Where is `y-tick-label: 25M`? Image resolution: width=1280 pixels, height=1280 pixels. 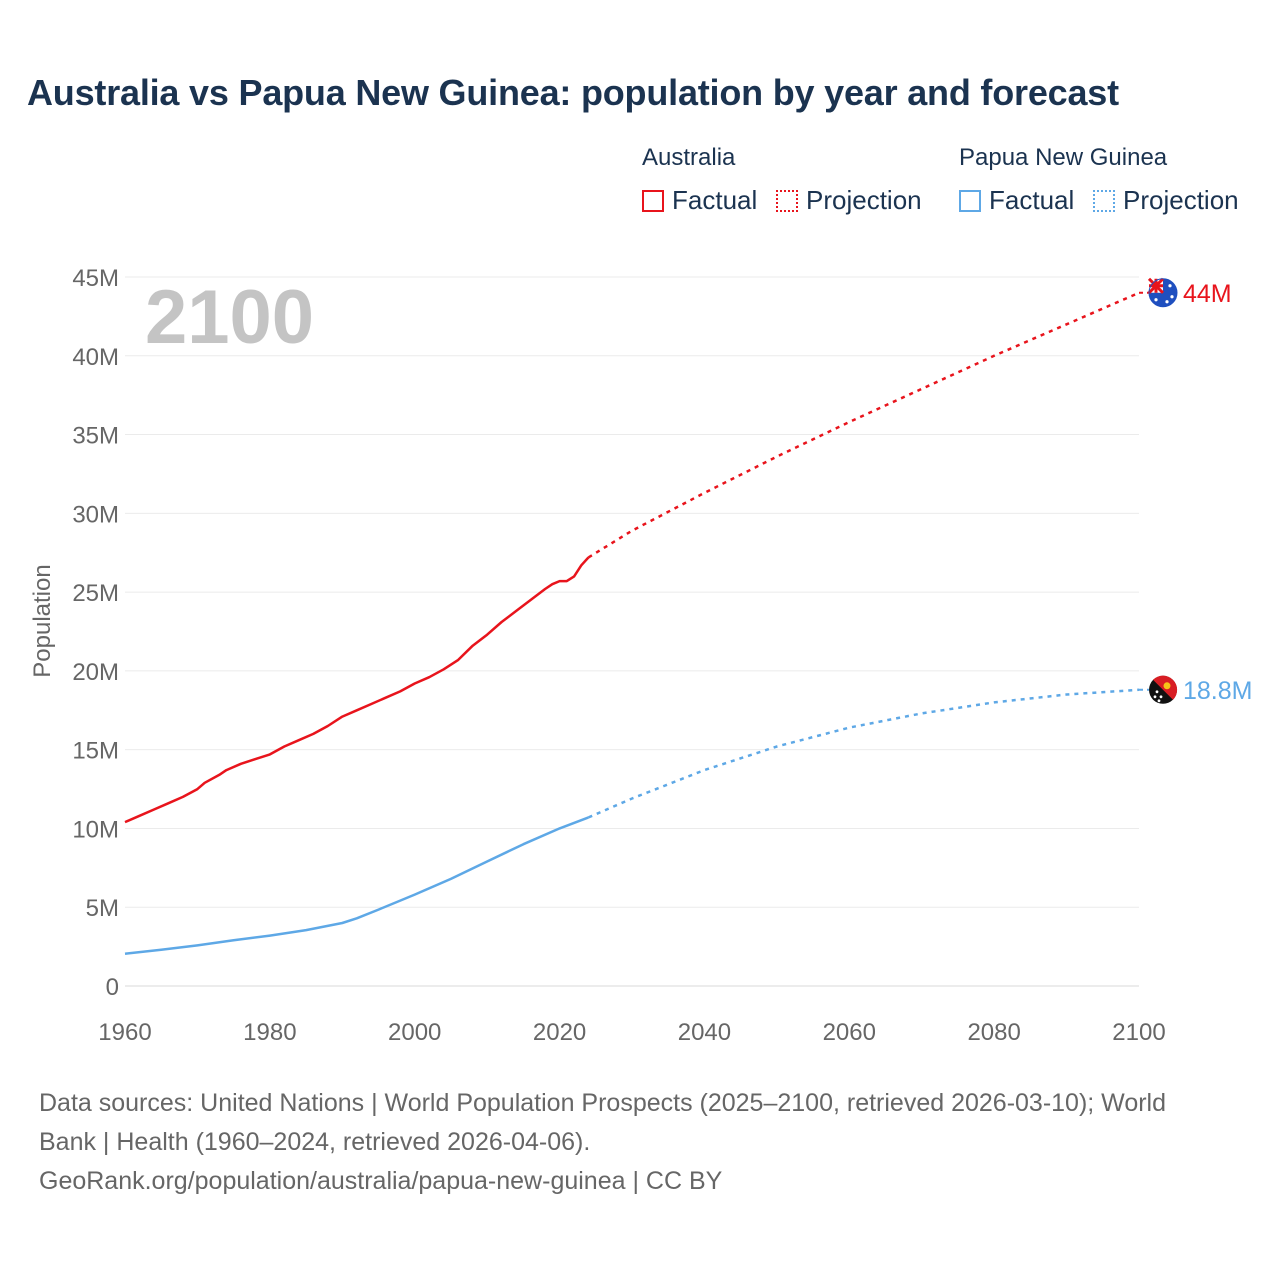
y-tick-label: 25M is located at coordinates (95, 593).